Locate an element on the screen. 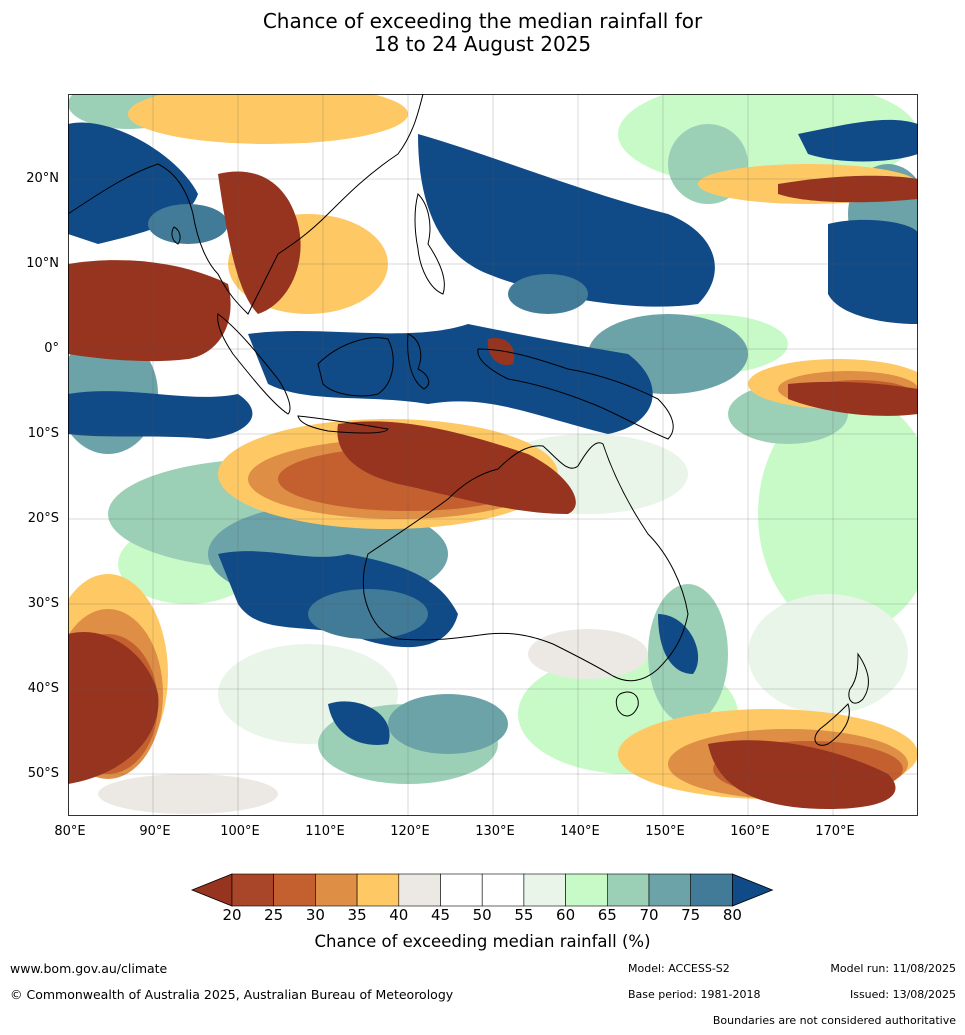 The height and width of the screenshot is (1035, 965). australia-coastline is located at coordinates (525, 562).